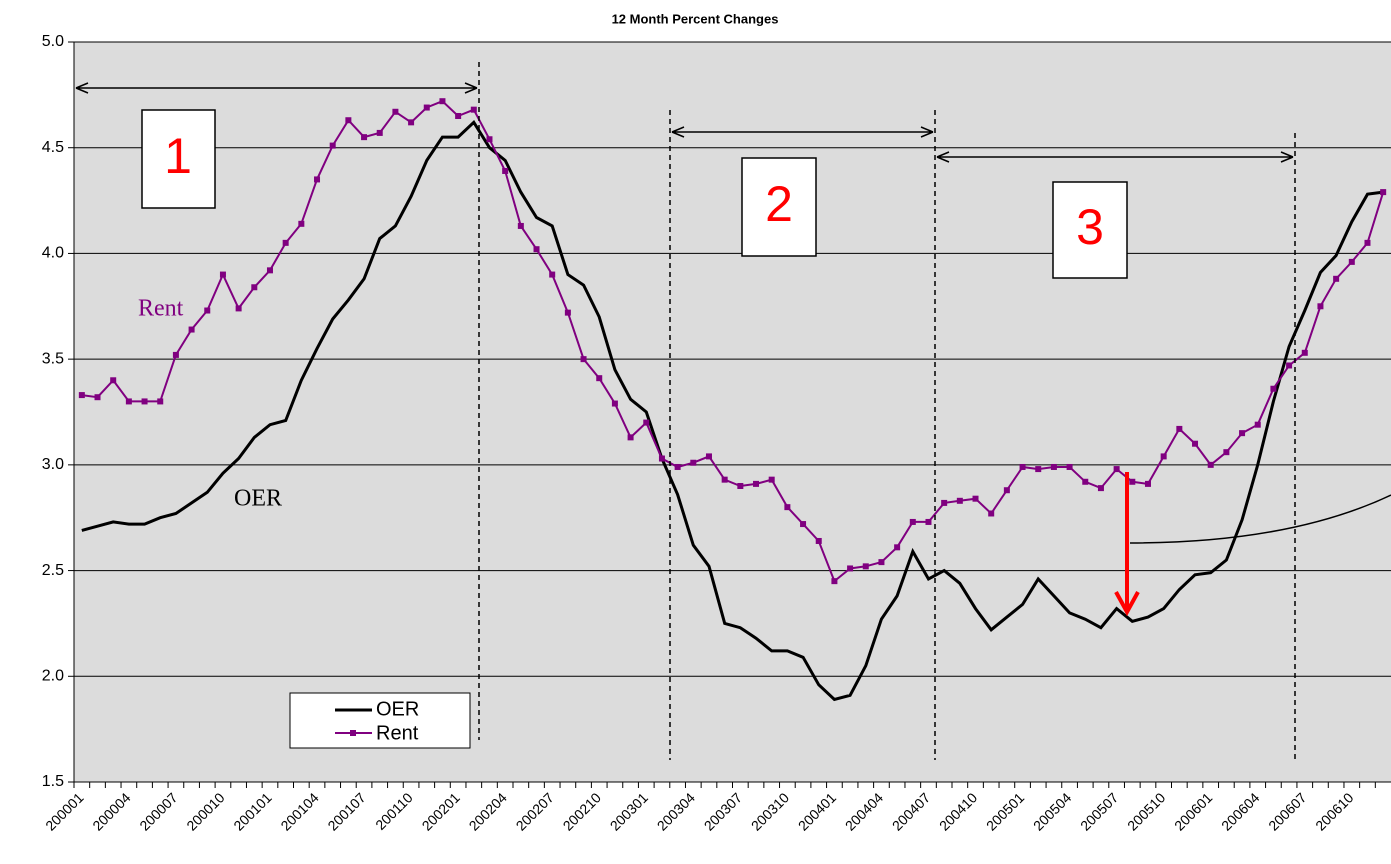  Describe the element at coordinates (779, 204) in the screenshot. I see `period-number: 2` at that location.